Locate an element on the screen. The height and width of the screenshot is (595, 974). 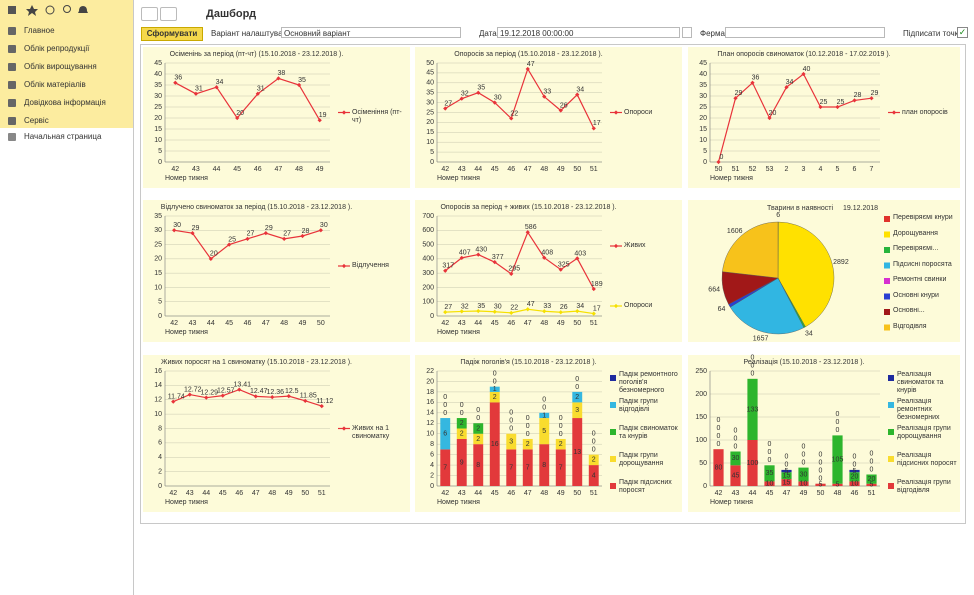
apps-icon is located at coordinates (12, 10).